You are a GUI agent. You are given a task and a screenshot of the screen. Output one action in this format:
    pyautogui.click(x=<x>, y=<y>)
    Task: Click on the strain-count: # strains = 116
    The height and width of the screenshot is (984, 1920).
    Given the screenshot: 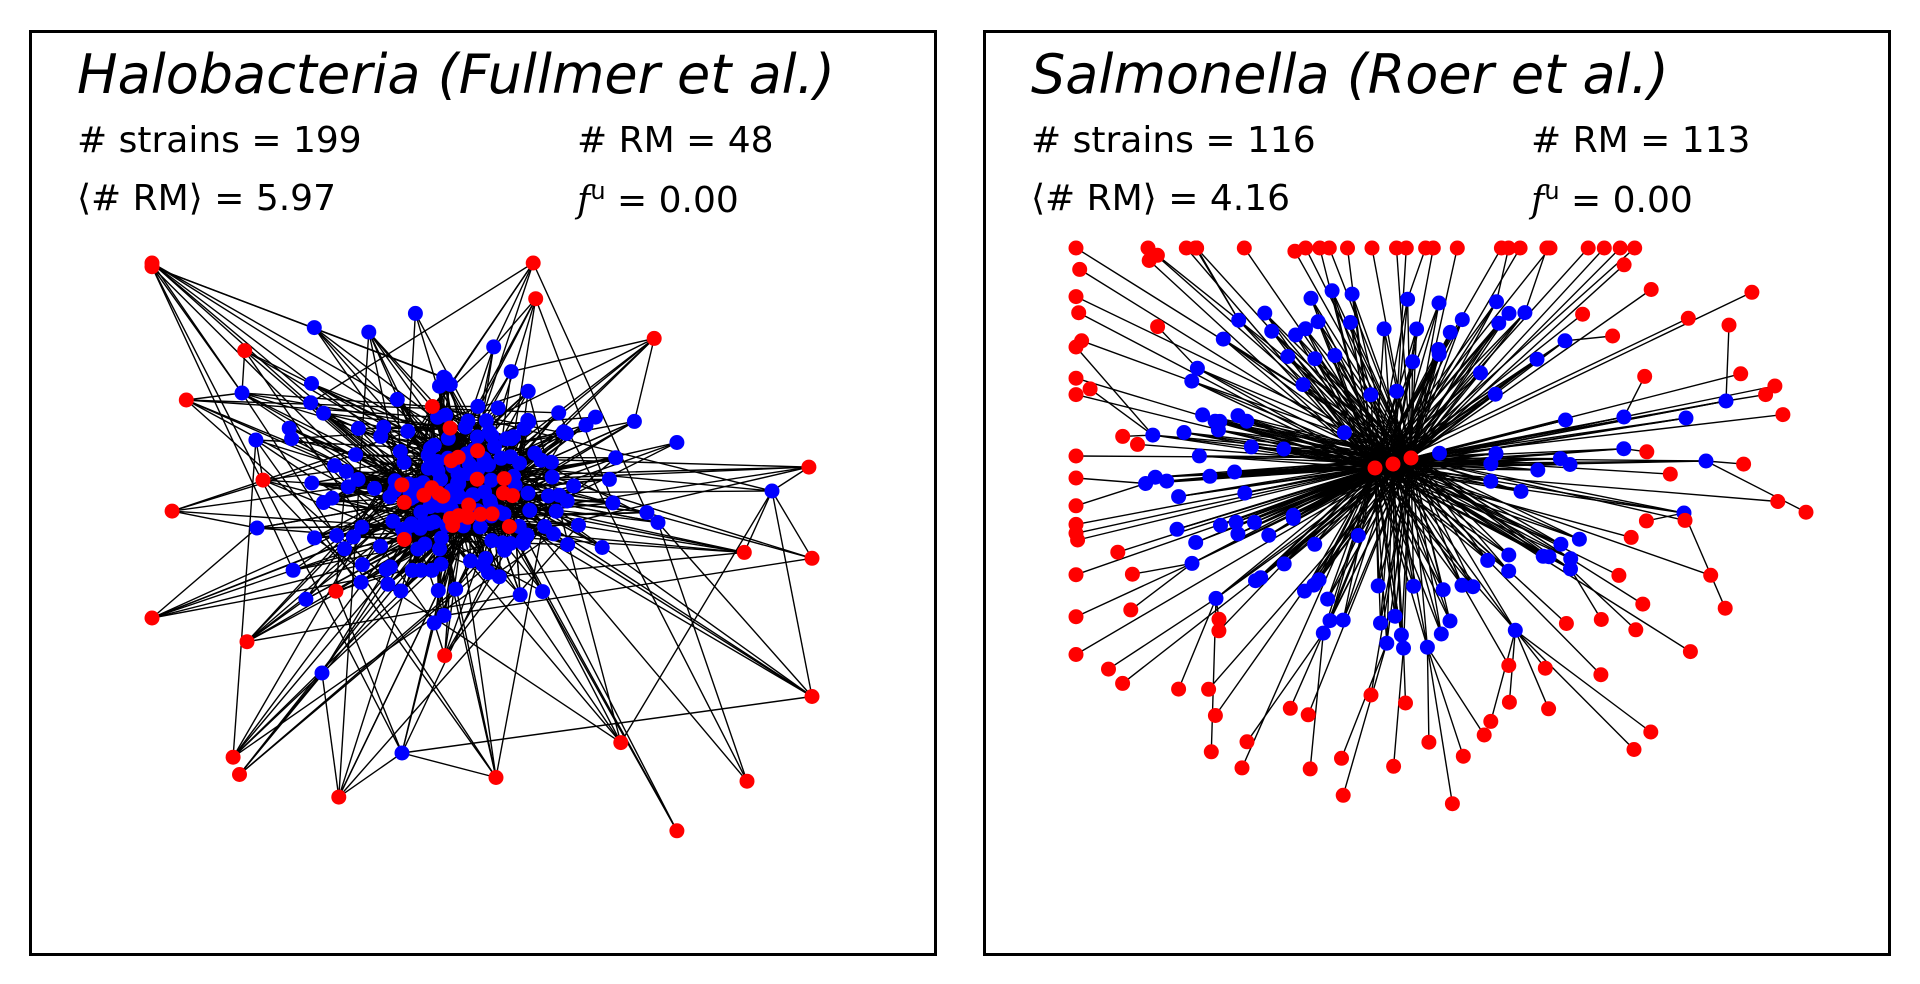 What is the action you would take?
    pyautogui.click(x=1173, y=140)
    